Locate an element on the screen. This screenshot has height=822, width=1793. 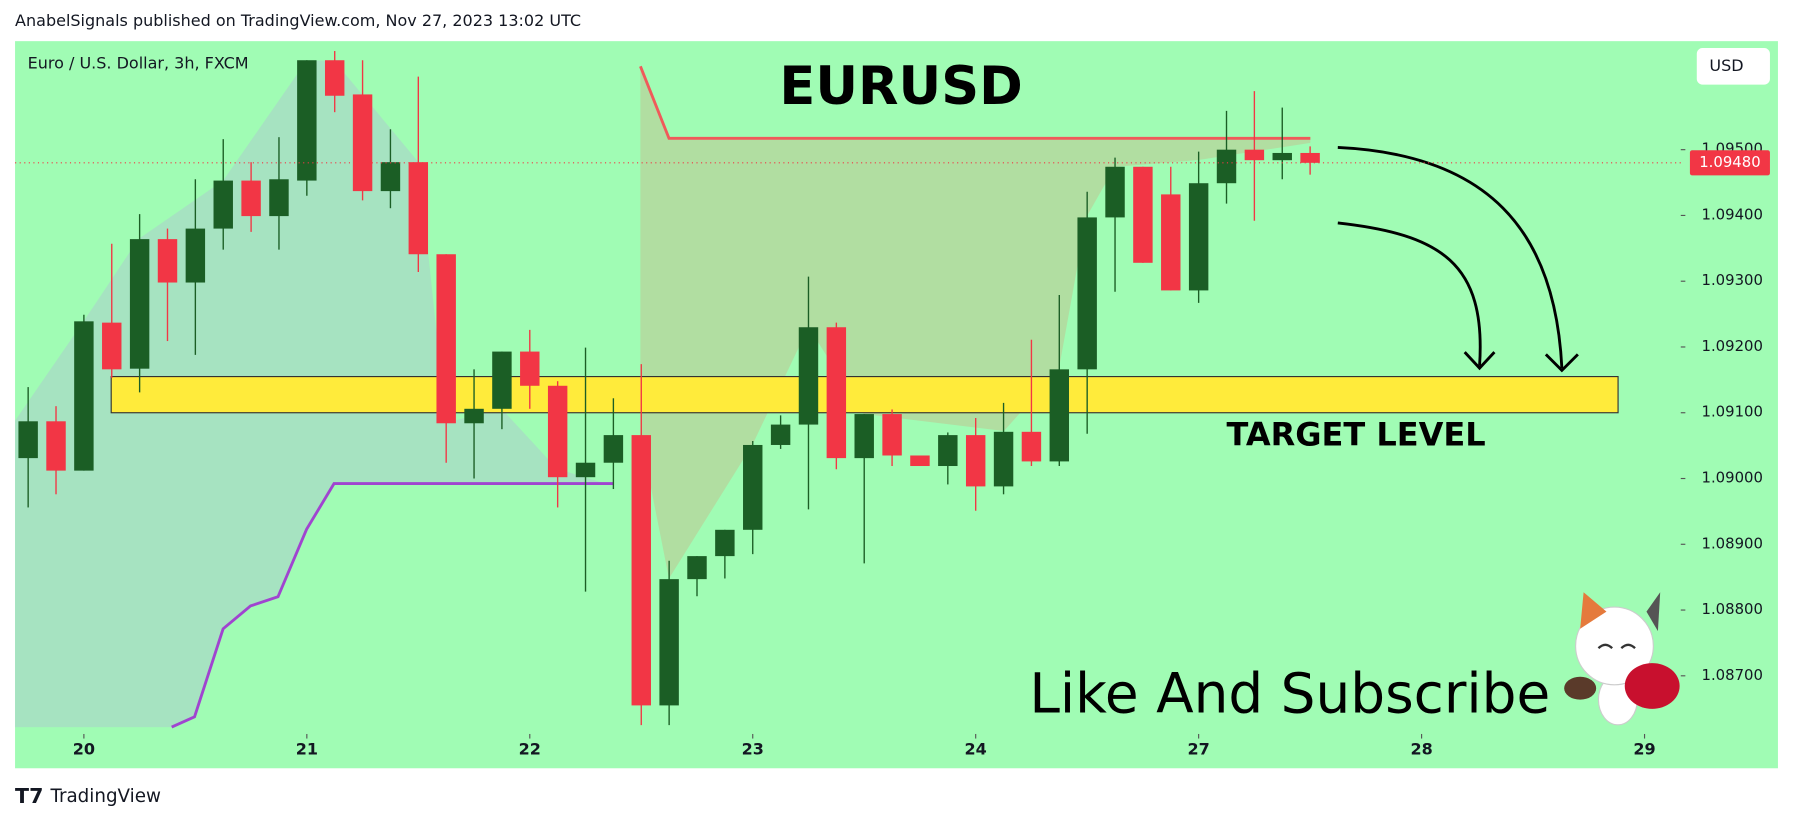
x-tick-label: 28 is located at coordinates (1421, 748).